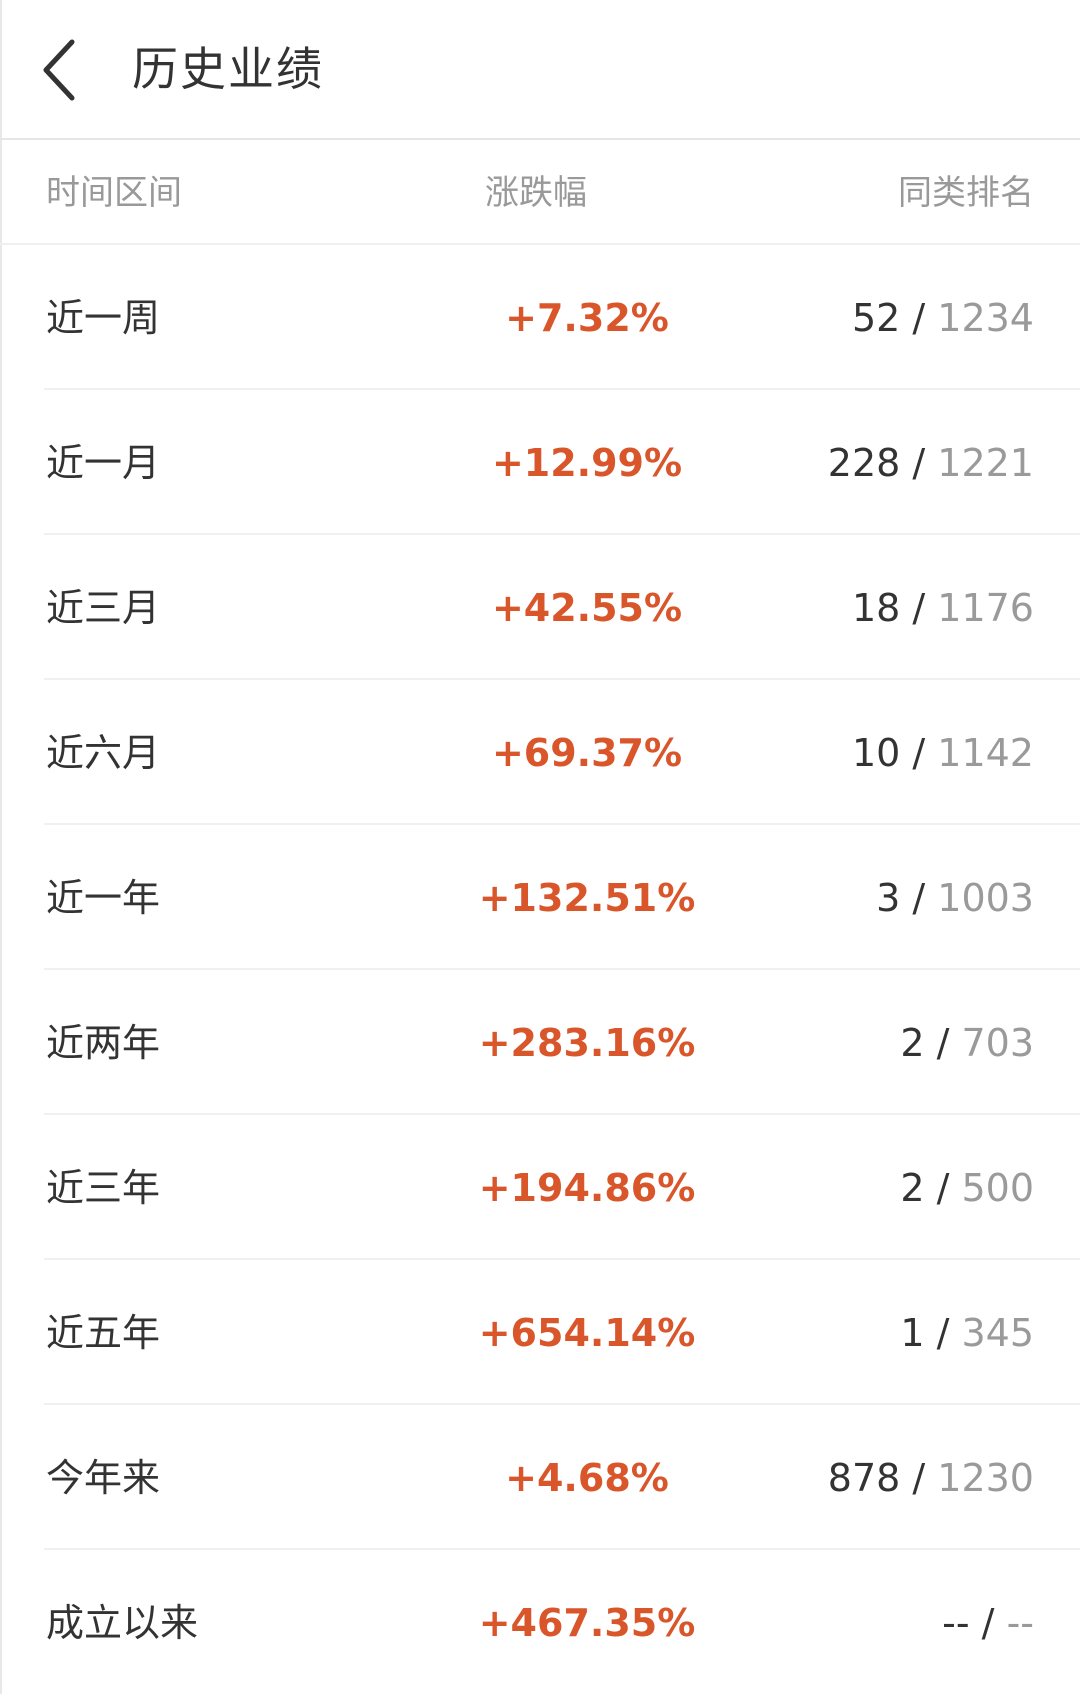 Image resolution: width=1080 pixels, height=1695 pixels. What do you see at coordinates (985, 1478) in the screenshot?
I see `rank-total: 1230` at bounding box center [985, 1478].